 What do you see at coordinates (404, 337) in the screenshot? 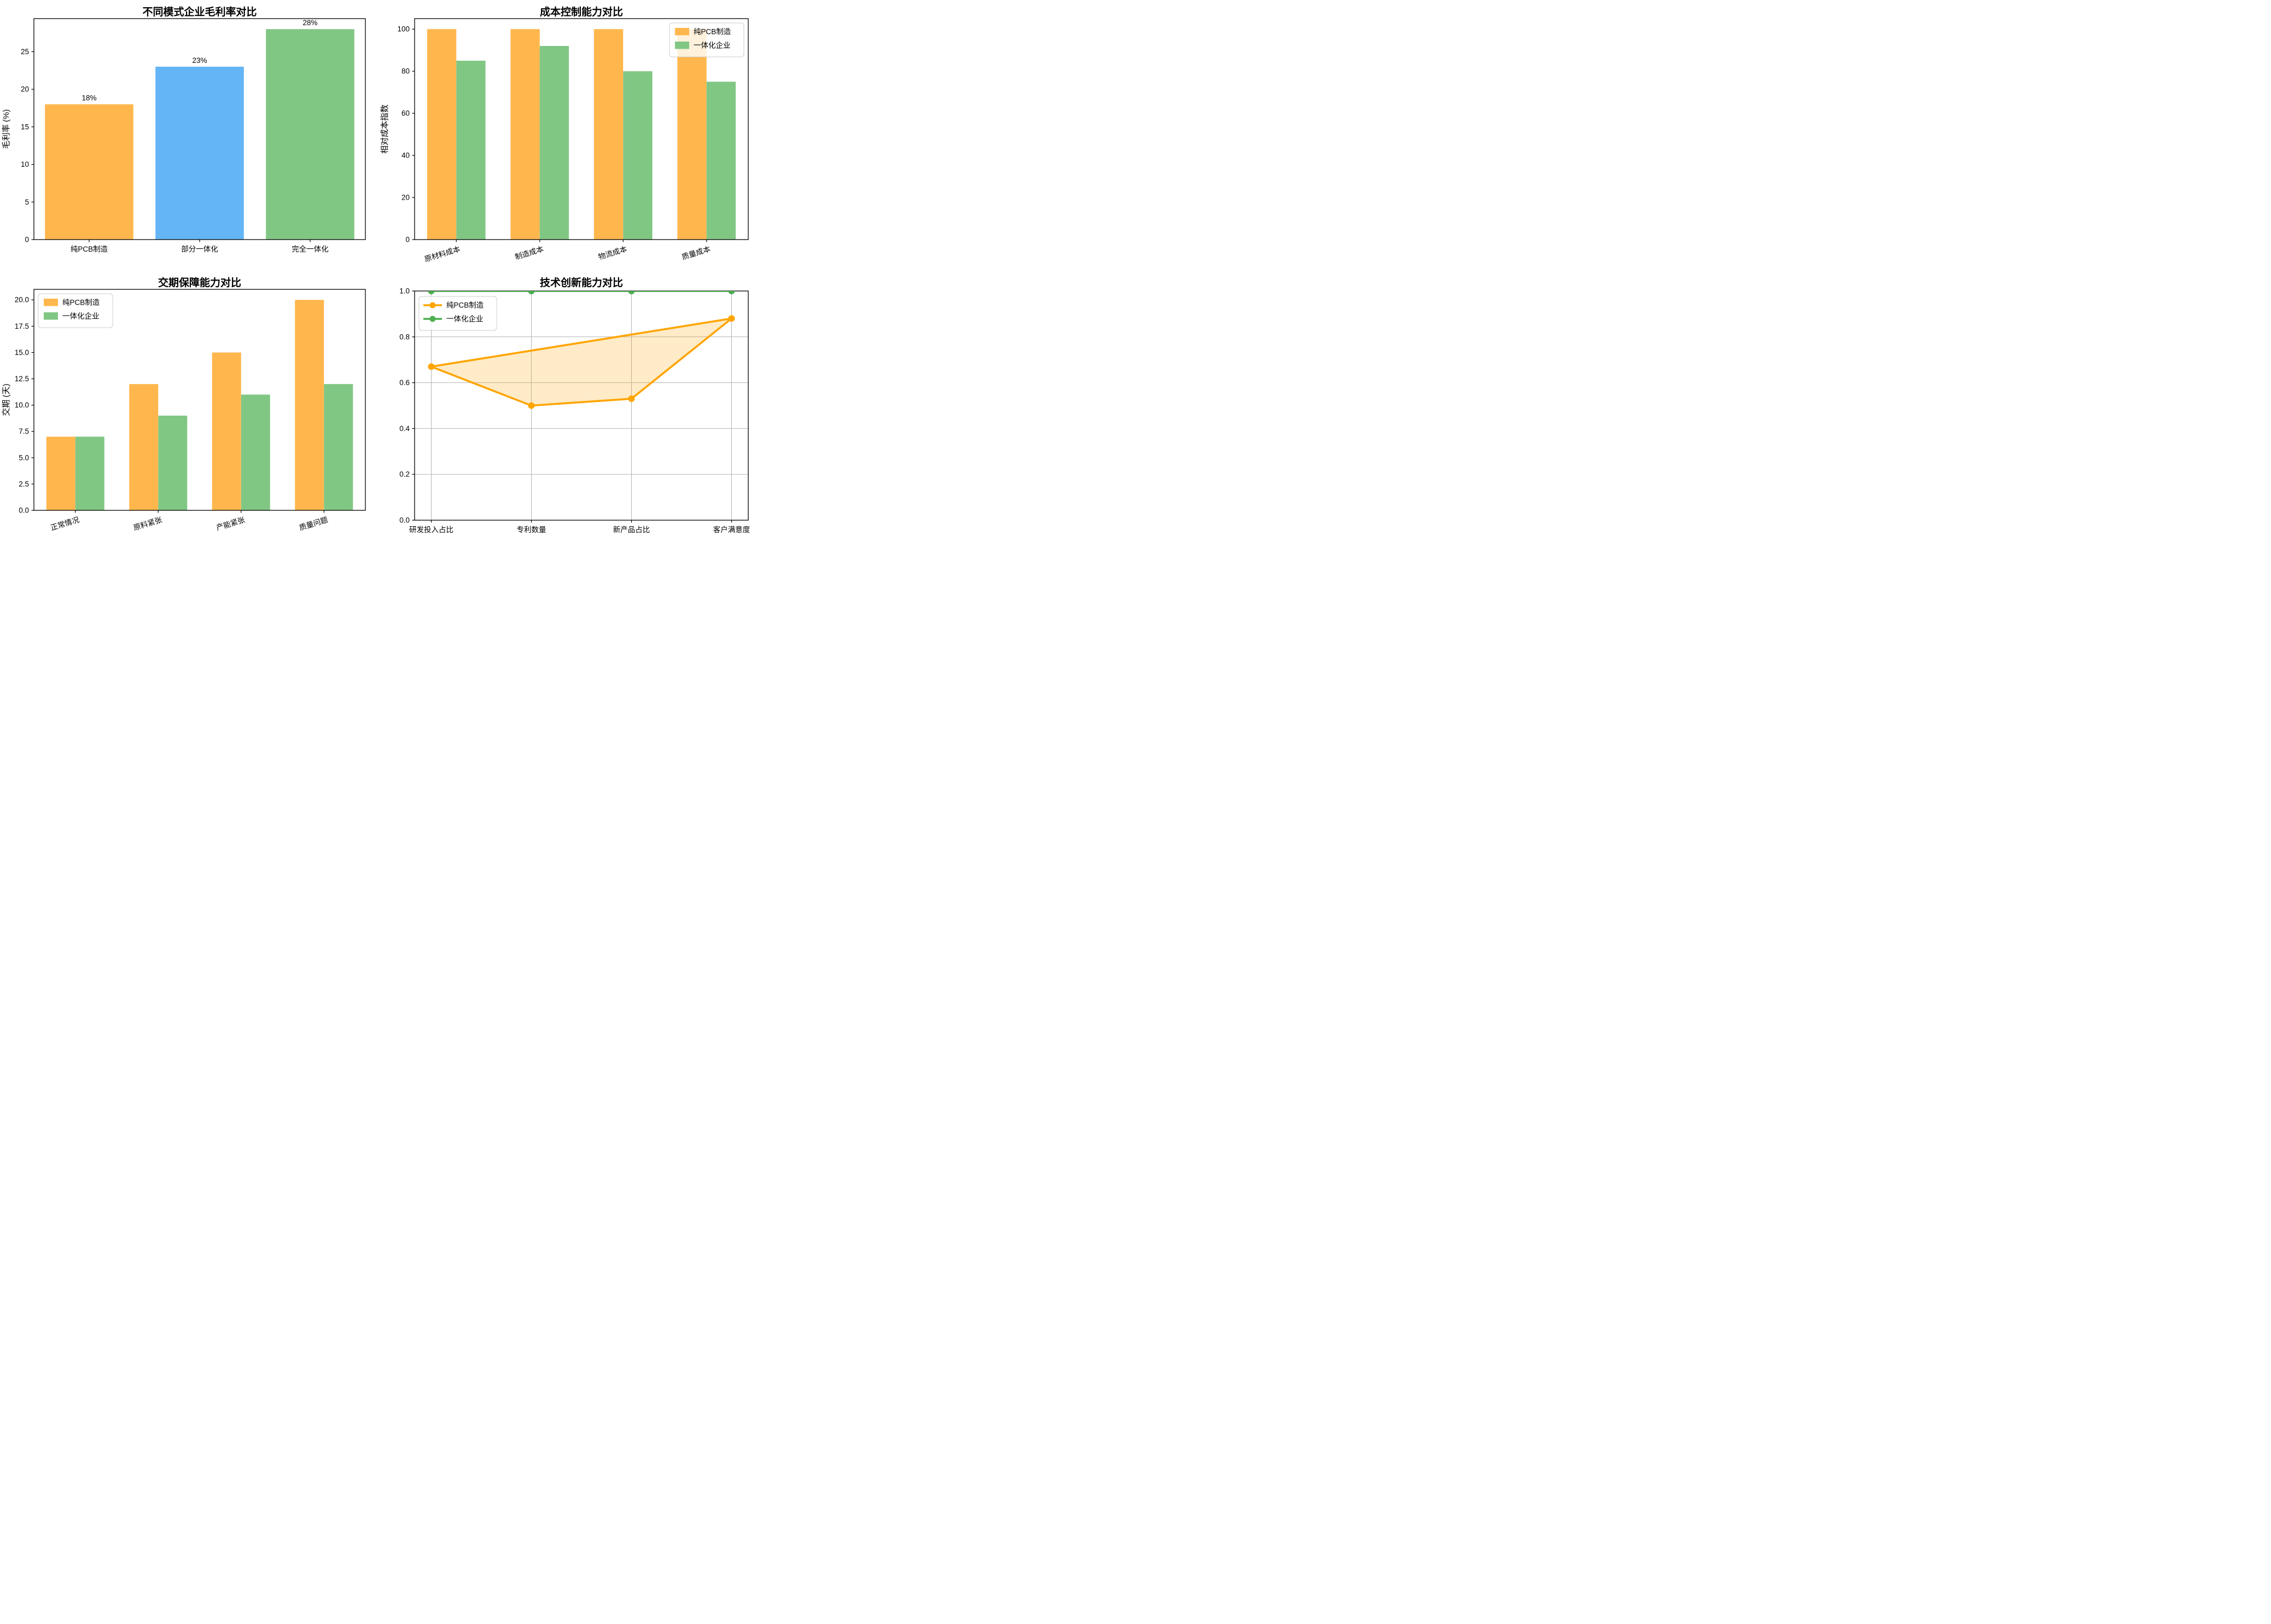
I see `y-tick-label: 0.8` at bounding box center [404, 337].